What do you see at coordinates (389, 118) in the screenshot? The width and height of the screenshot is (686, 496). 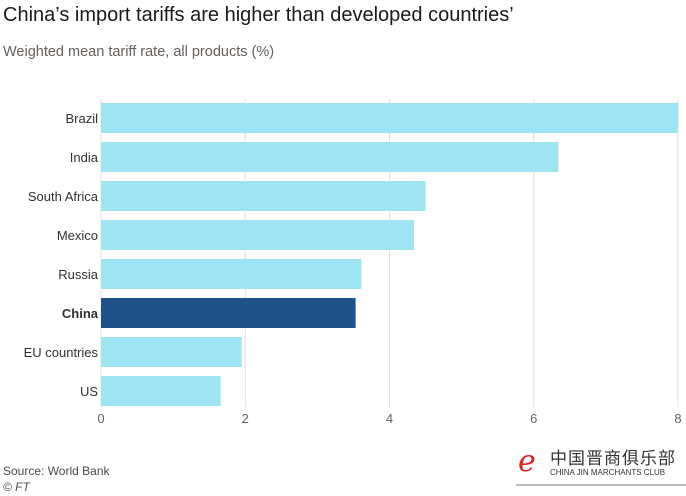 I see `bar-brazil` at bounding box center [389, 118].